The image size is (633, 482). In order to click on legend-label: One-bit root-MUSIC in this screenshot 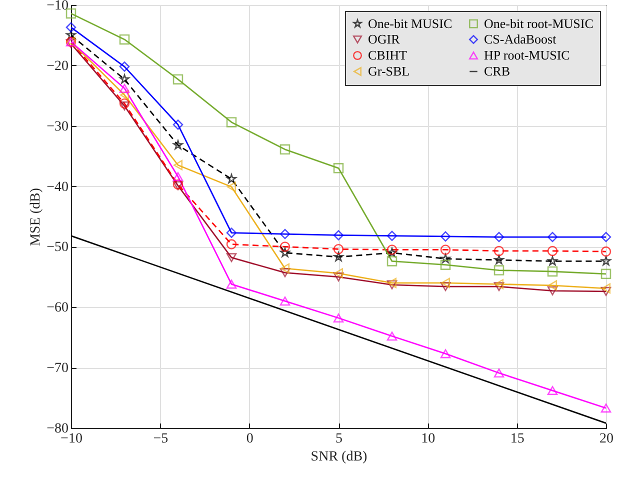, I will do `click(539, 23)`.